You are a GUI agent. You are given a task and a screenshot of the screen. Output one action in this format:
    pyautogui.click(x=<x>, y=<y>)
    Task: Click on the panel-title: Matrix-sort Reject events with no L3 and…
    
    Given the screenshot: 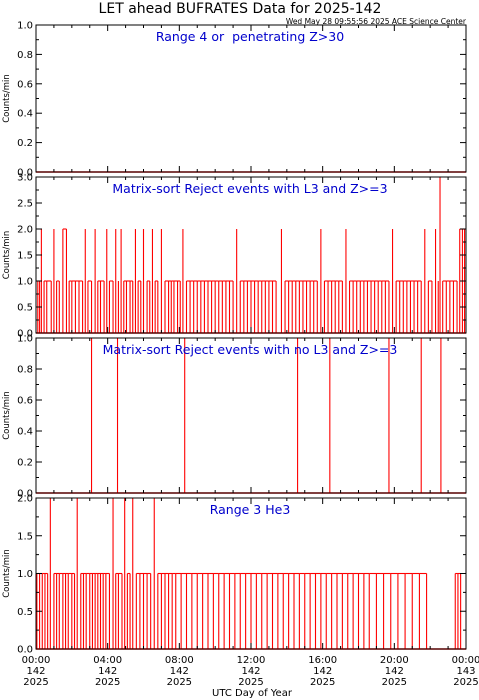 What is the action you would take?
    pyautogui.click(x=250, y=349)
    